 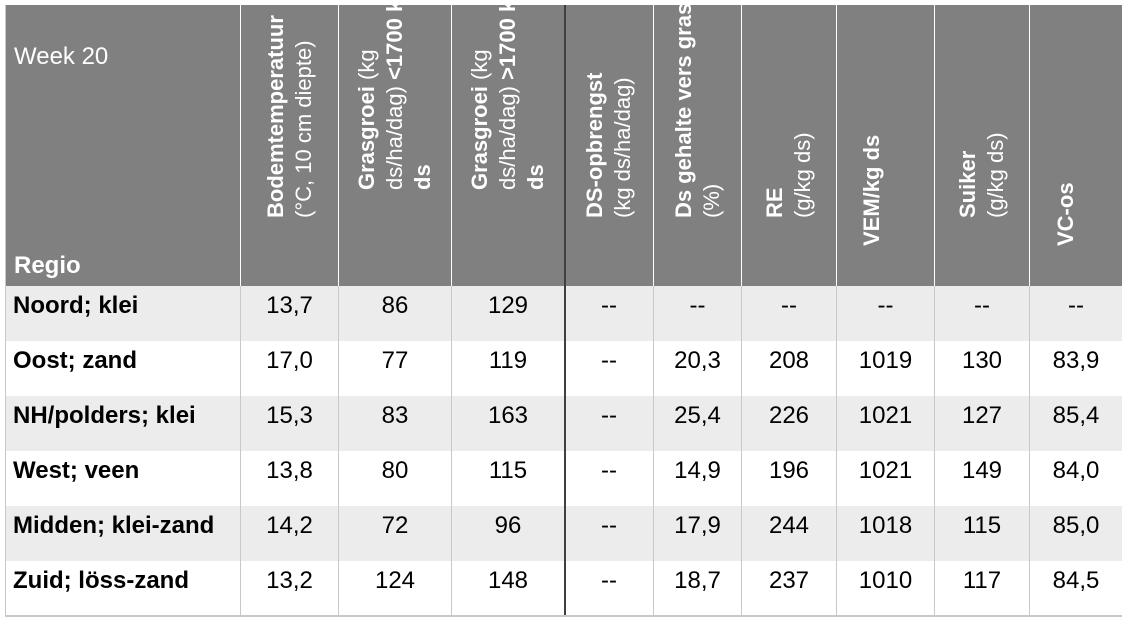 I want to click on grass-growth-high-cell: 129, so click(x=508, y=313).